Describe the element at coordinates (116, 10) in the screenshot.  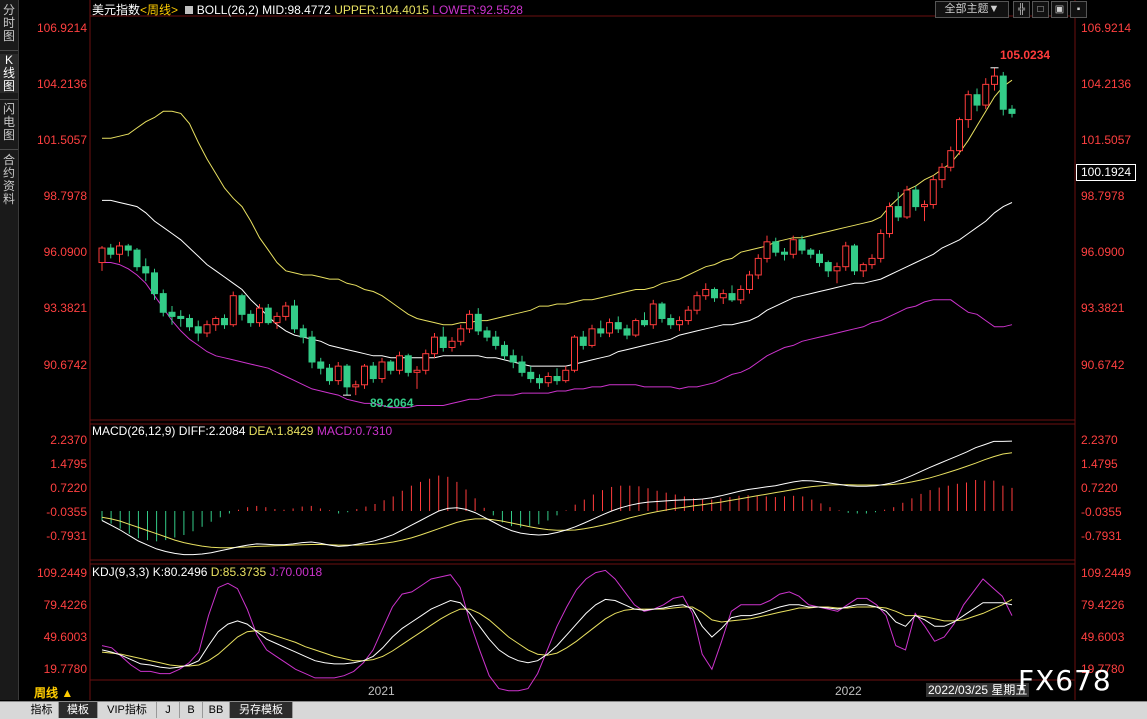
I see `symbol-name: 美元指数` at that location.